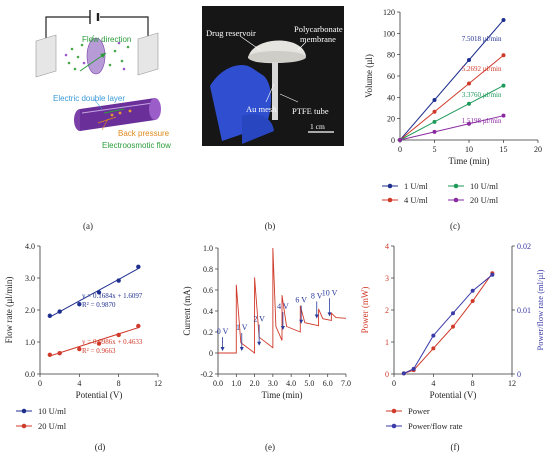 This screenshot has width=551, height=456. What do you see at coordinates (524, 310) in the screenshot?
I see `y-right-tick-label: 0.01` at bounding box center [524, 310].